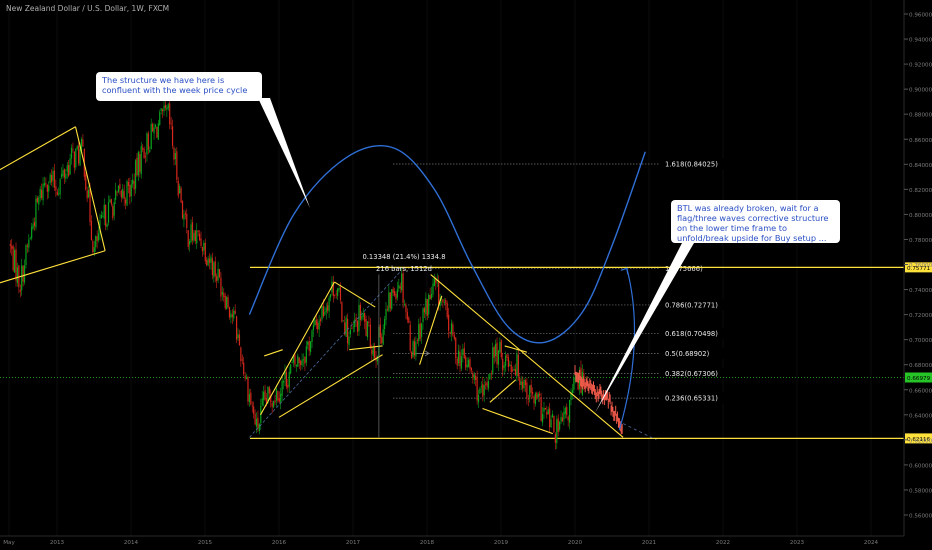 This screenshot has height=550, width=932. What do you see at coordinates (920, 291) in the screenshot?
I see `price-tick-label: 0.74000` at bounding box center [920, 291].